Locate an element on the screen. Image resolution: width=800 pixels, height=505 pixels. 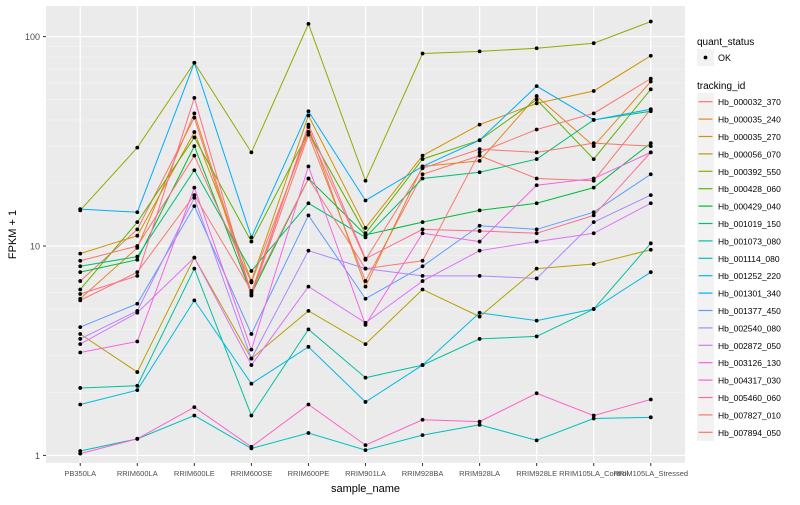
legend-entry-Hb_002540_080: Hb_002540_080 is located at coordinates (749, 328).